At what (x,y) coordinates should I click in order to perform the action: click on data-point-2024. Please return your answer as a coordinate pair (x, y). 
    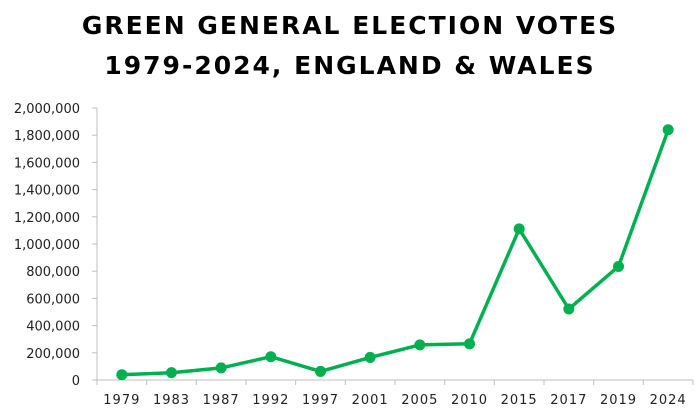
    Looking at the image, I should click on (668, 130).